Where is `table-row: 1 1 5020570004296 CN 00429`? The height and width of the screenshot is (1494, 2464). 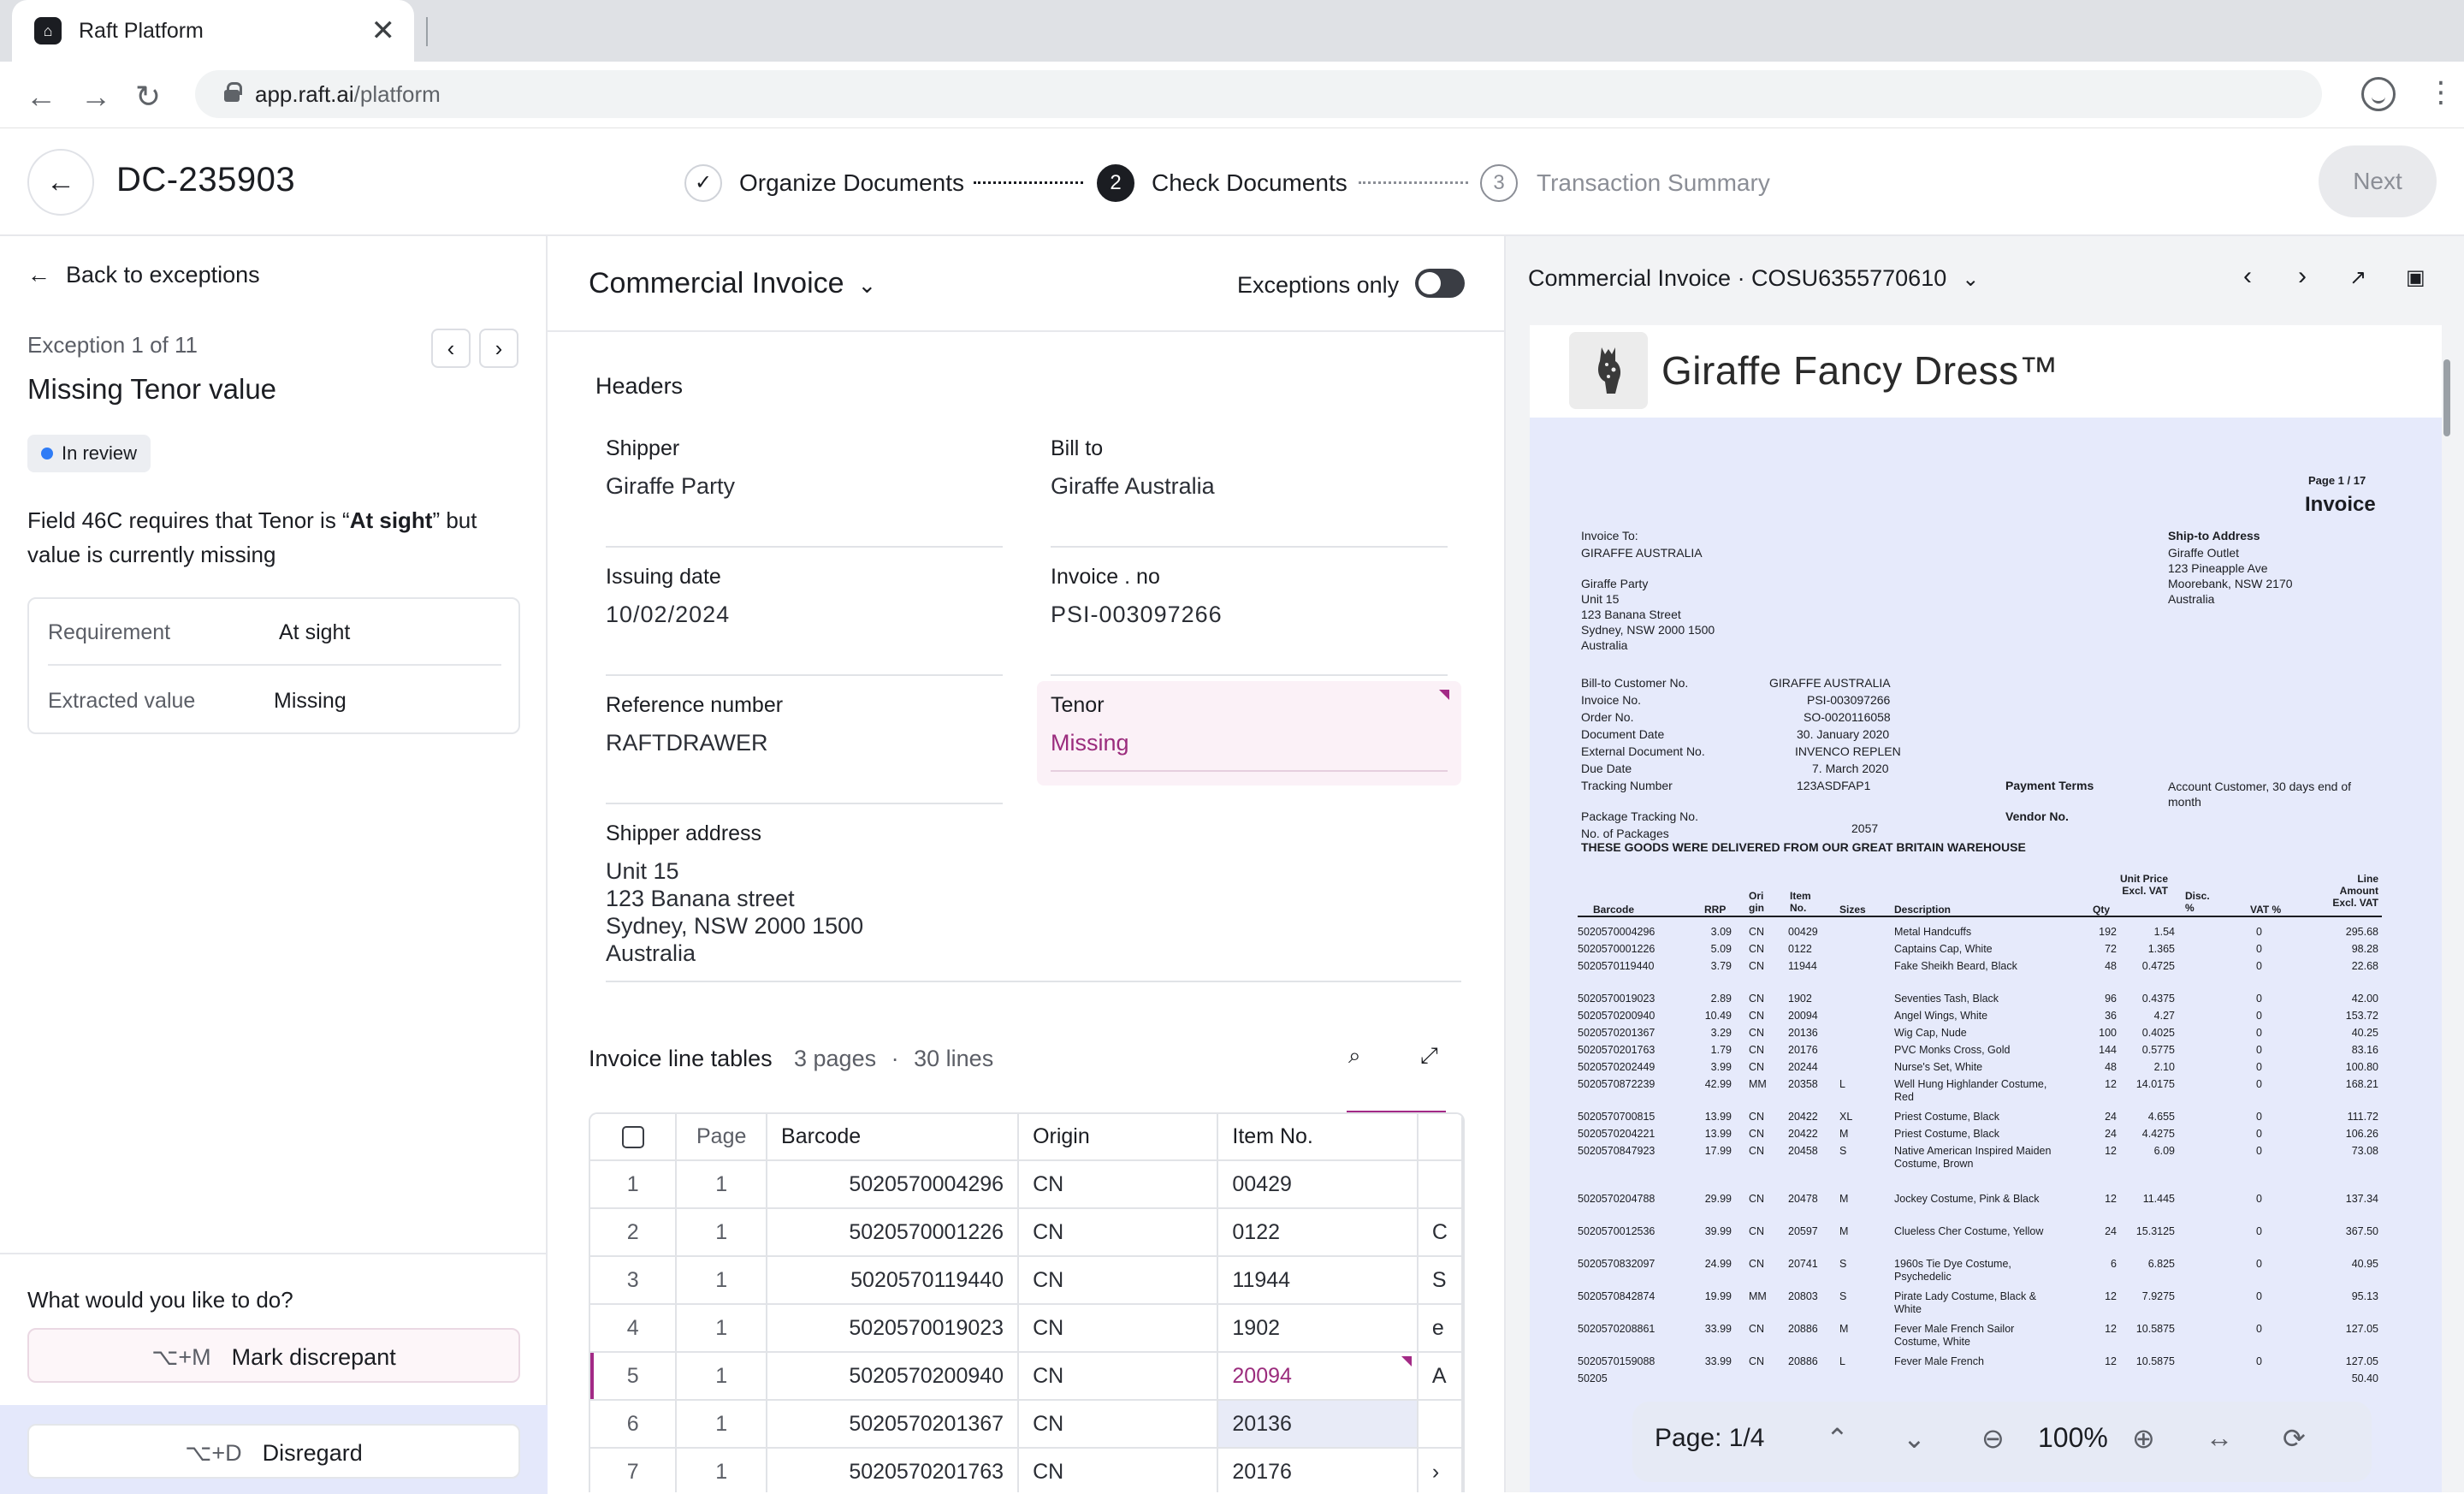
table-row: 1 1 5020570004296 CN 00429 is located at coordinates (1026, 1184).